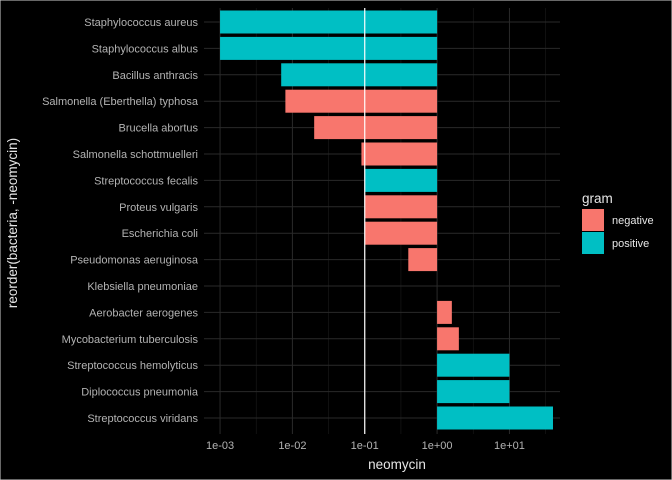  Describe the element at coordinates (630, 244) in the screenshot. I see `legend-label-positive: positive` at that location.